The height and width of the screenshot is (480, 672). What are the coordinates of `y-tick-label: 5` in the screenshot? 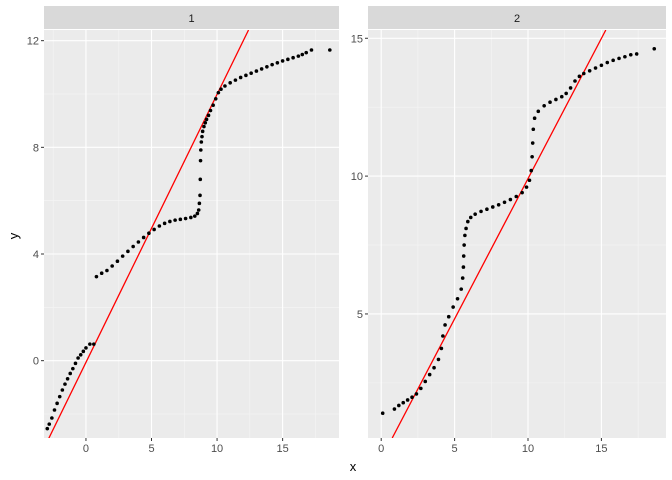 It's located at (360, 315).